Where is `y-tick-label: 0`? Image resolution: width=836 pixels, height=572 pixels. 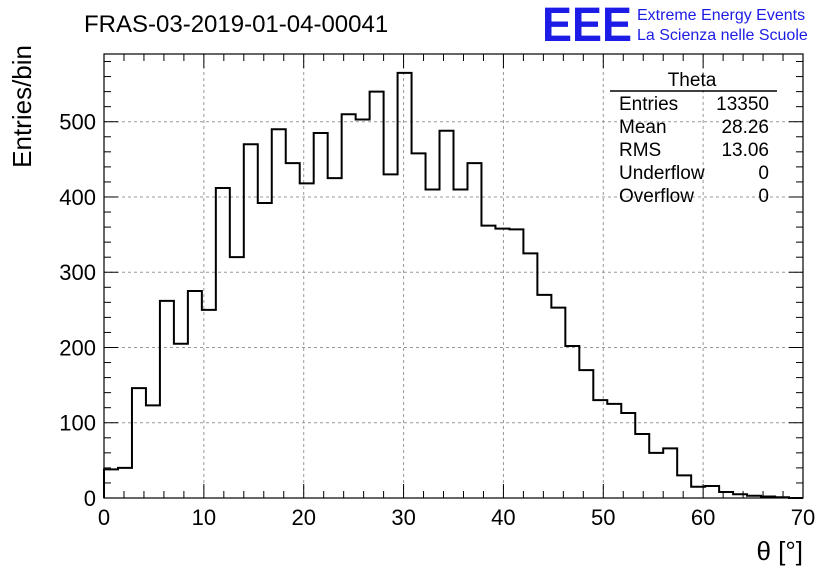
y-tick-label: 0 is located at coordinates (90, 498).